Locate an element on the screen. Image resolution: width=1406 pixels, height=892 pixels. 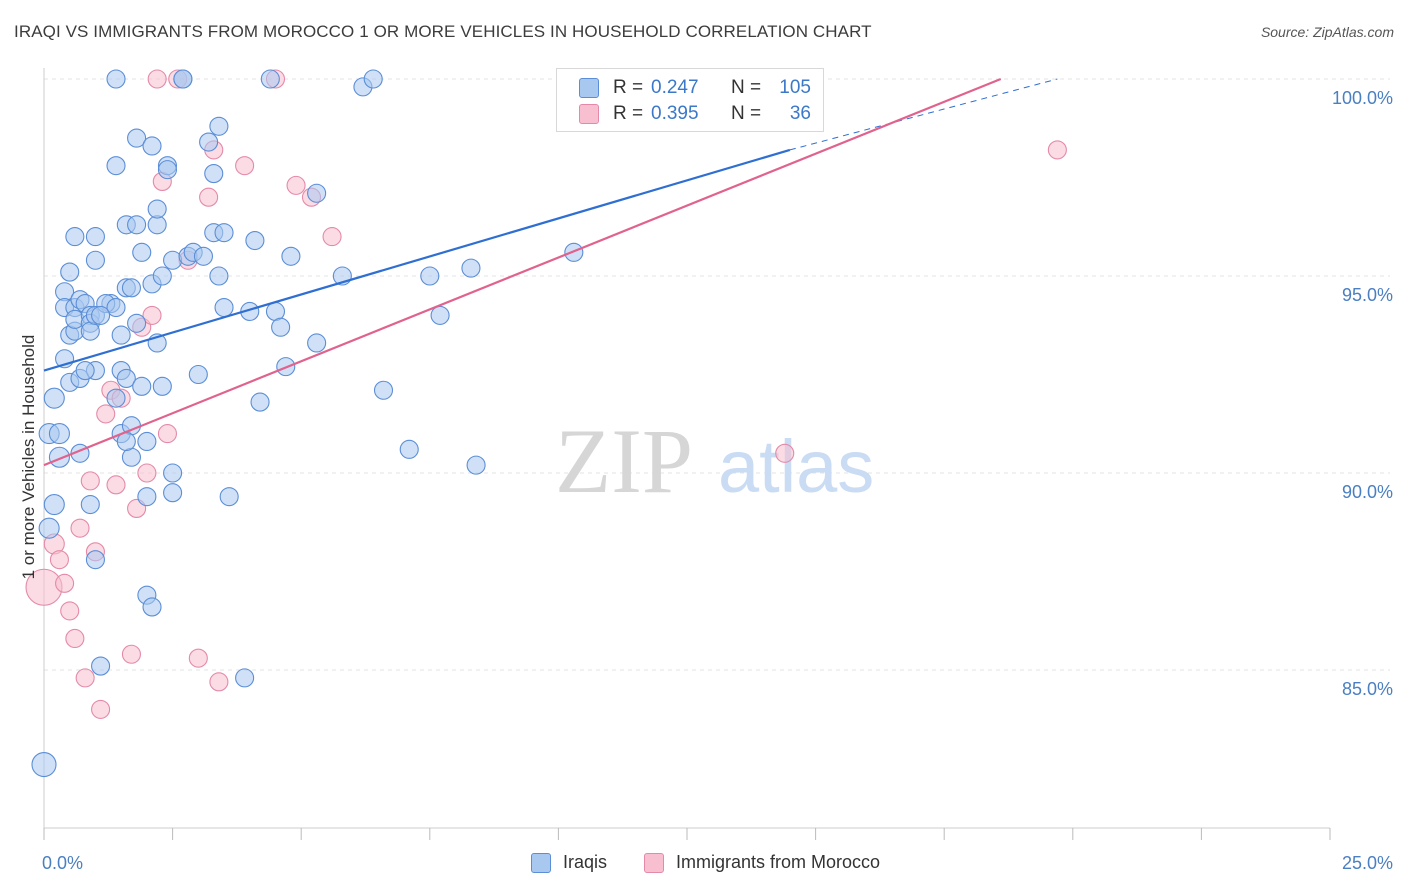
legend-n-value: 105 is located at coordinates (795, 87).